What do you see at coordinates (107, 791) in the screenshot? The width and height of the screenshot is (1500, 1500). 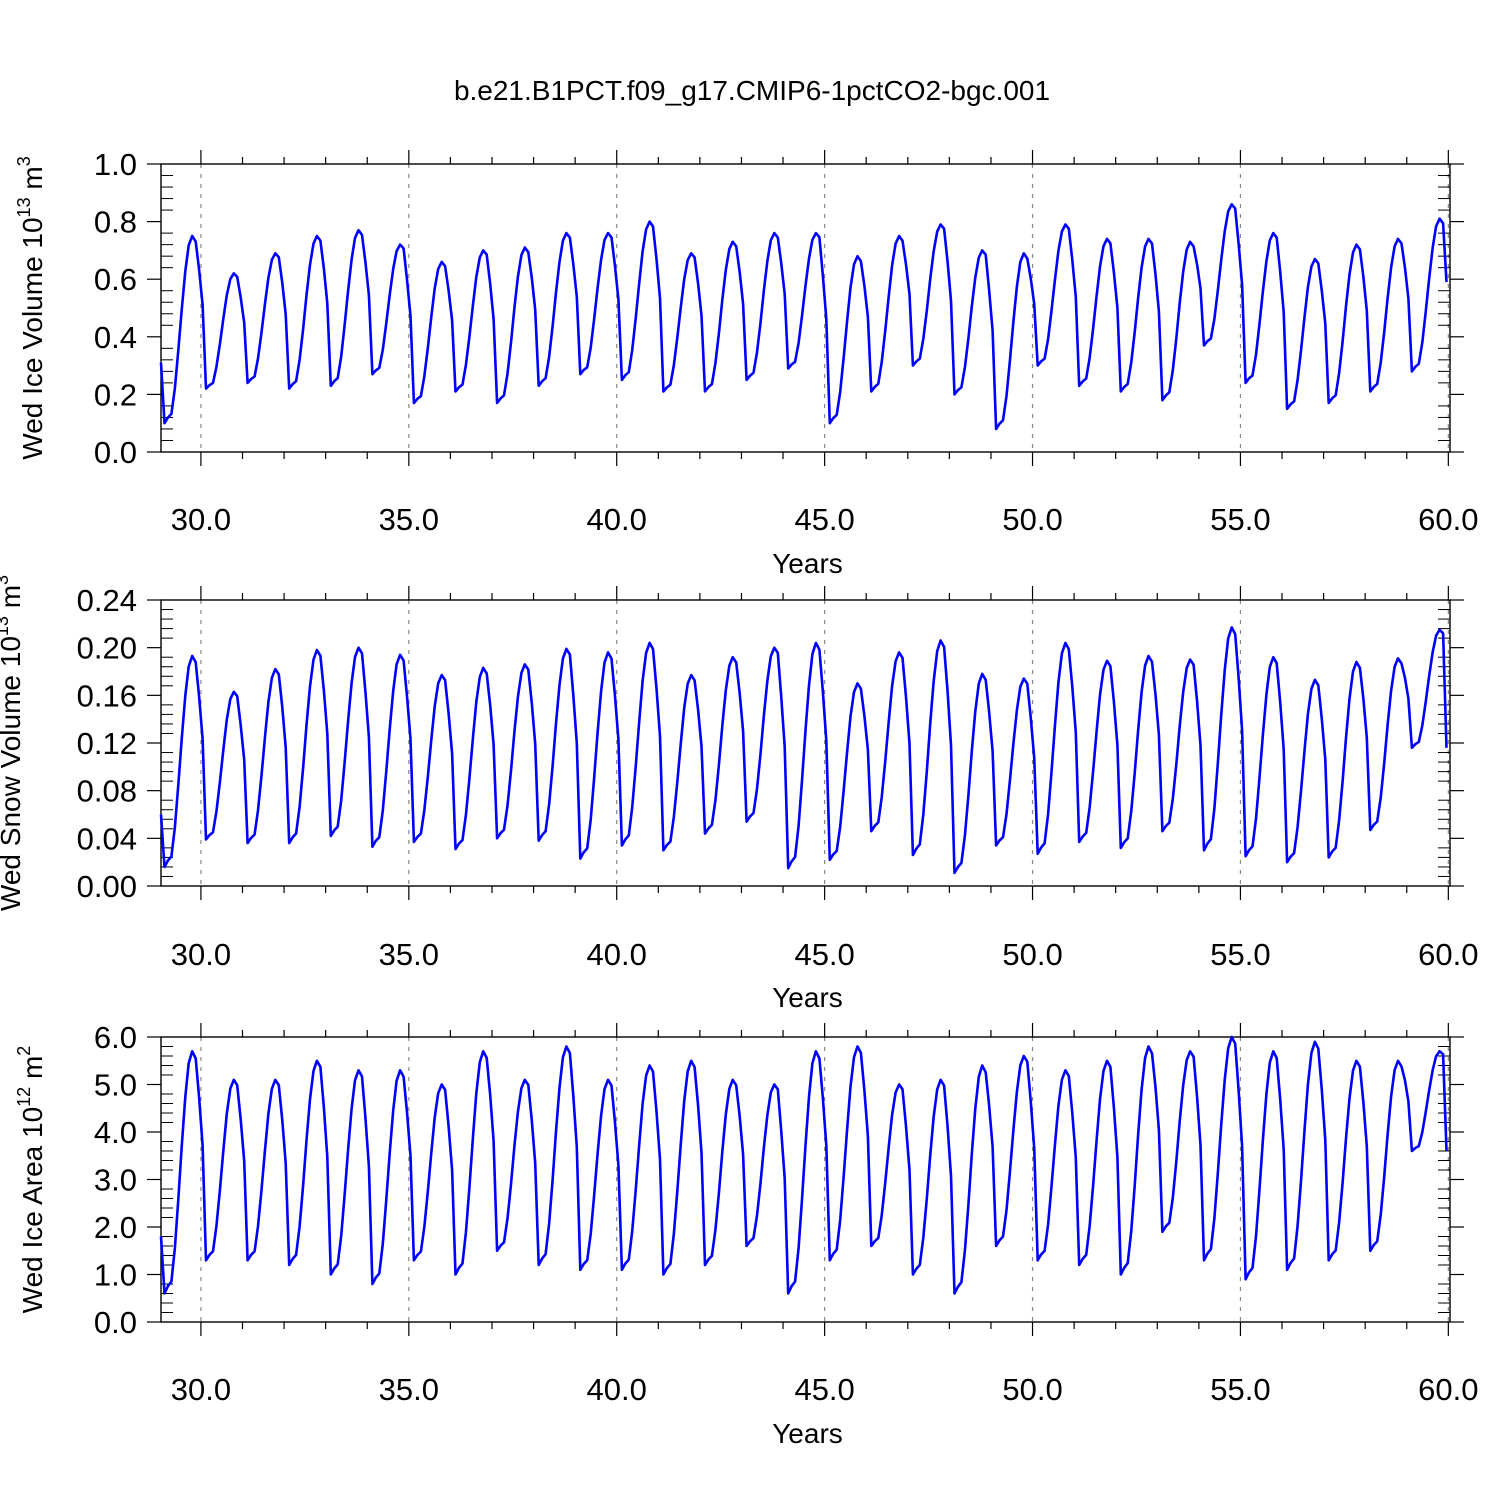 I see `y-tick-label: 0.08` at bounding box center [107, 791].